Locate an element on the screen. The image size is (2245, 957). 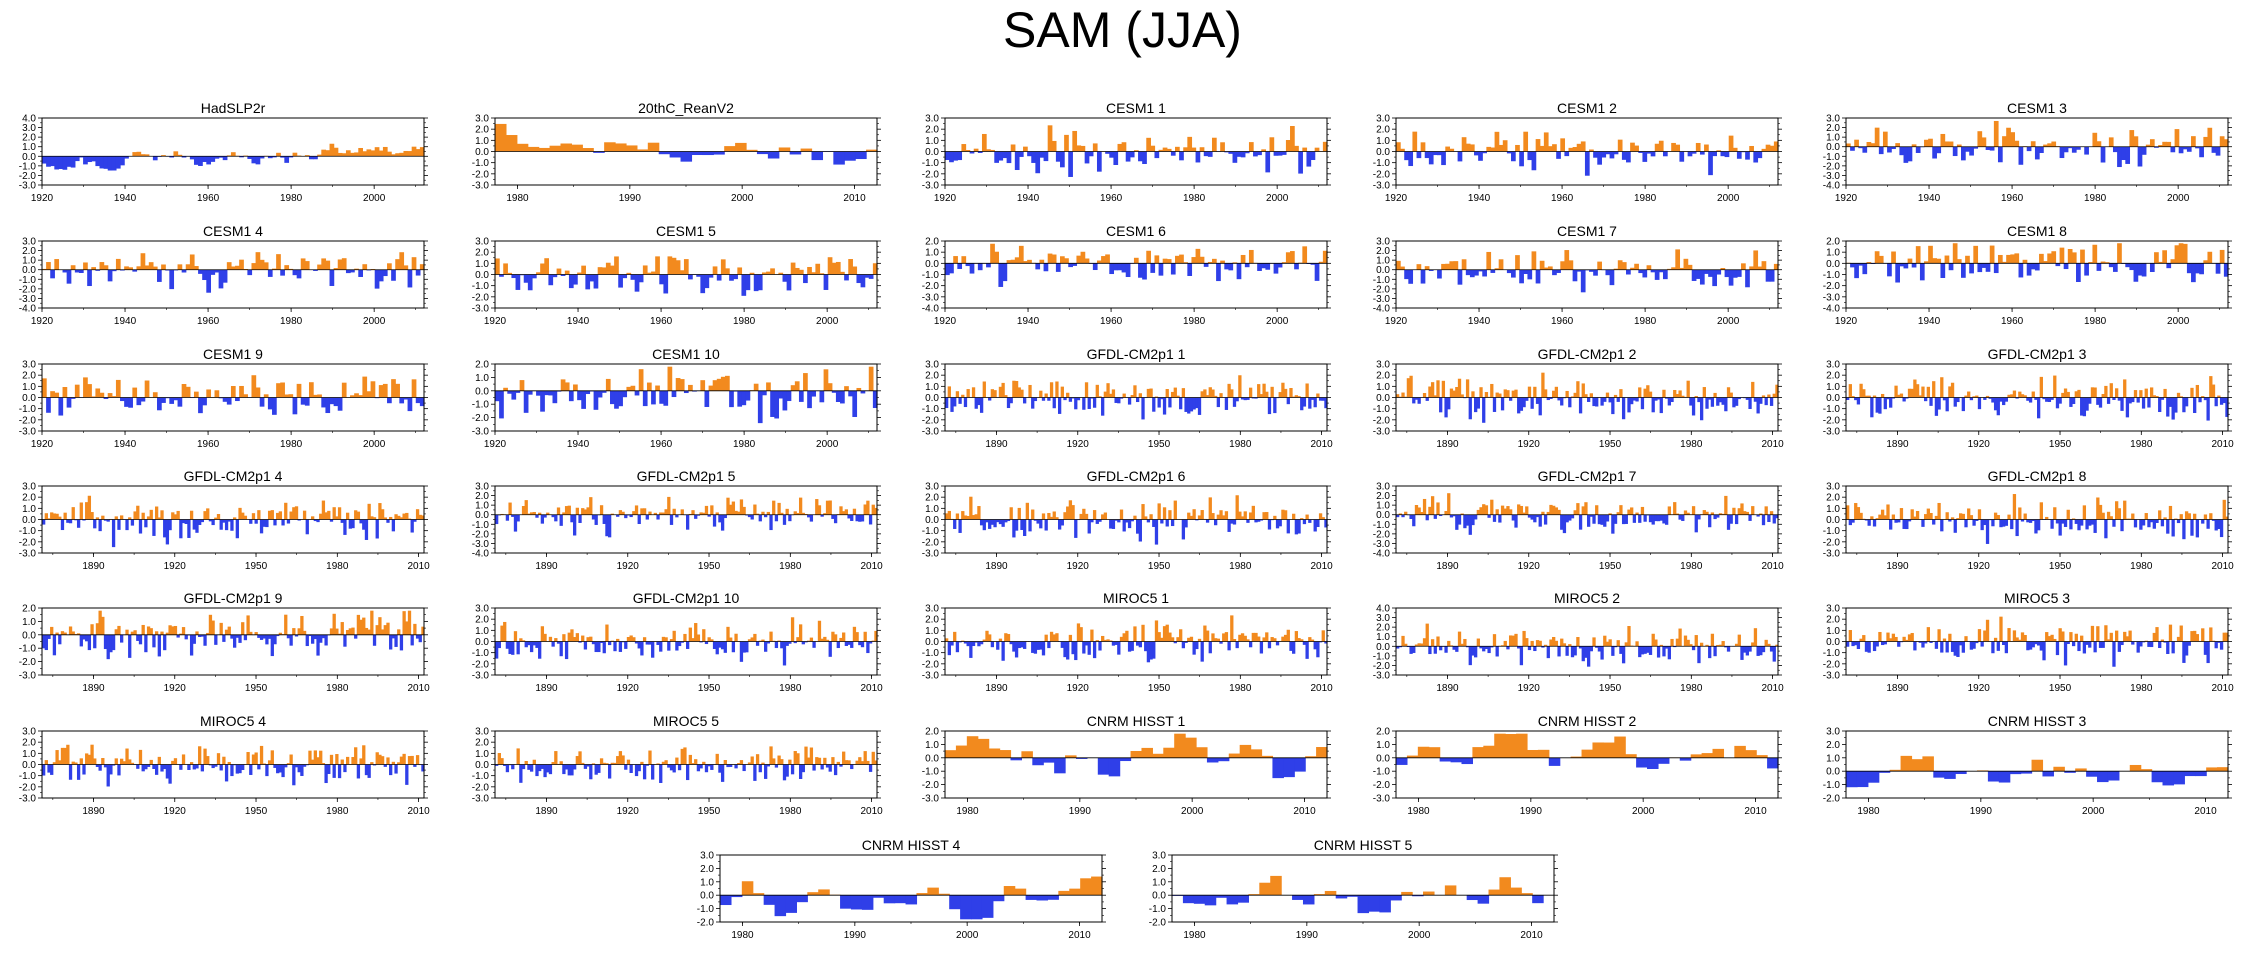
y-tick-label: -3.0 is located at coordinates (1382, 799).